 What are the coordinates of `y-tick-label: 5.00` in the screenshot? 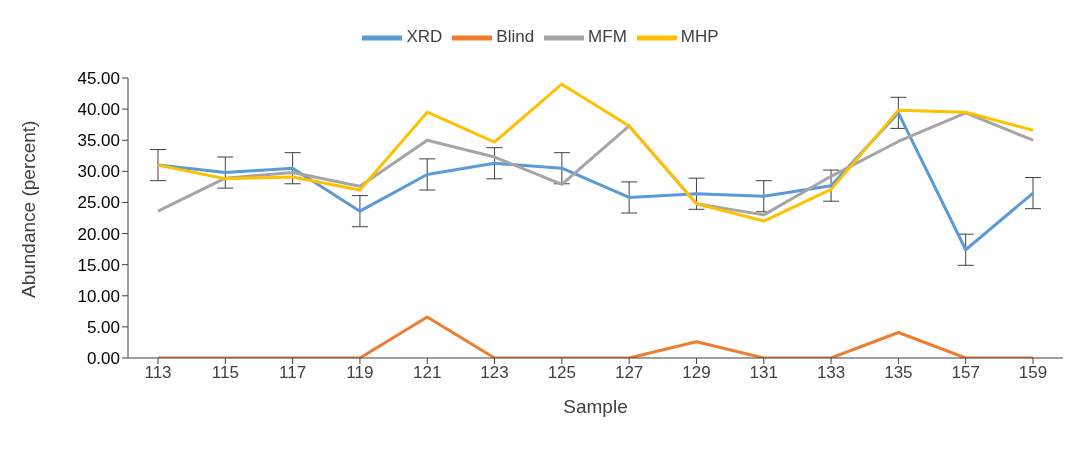 It's located at (103, 327).